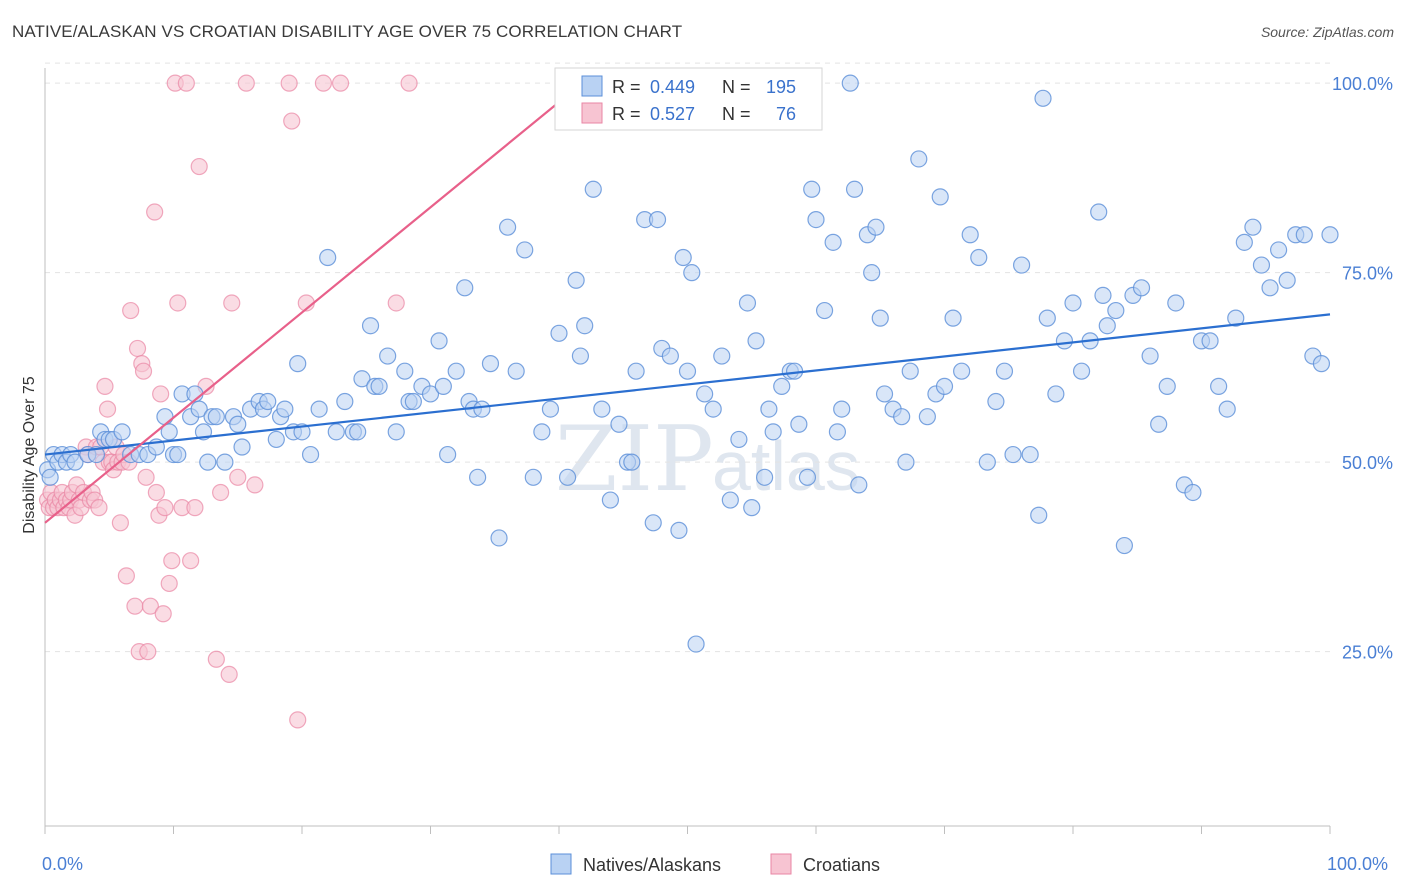  What do you see at coordinates (1367, 463) in the screenshot?
I see `y-tick-label: 50.0%` at bounding box center [1367, 463].